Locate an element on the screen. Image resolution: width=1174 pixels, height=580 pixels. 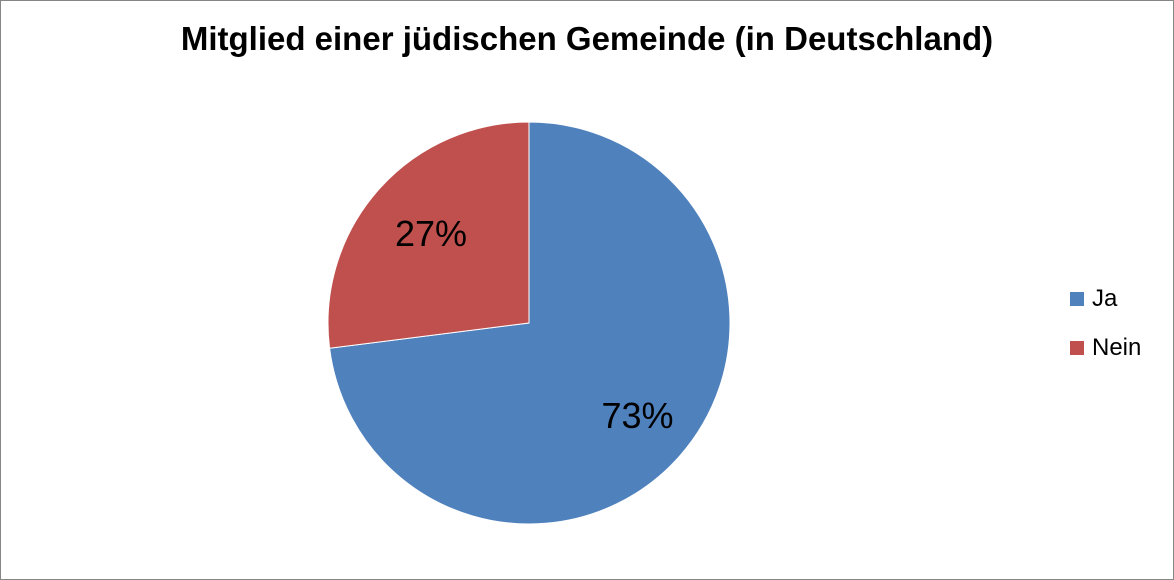
legend-label-ja: Ja is located at coordinates (1105, 298).